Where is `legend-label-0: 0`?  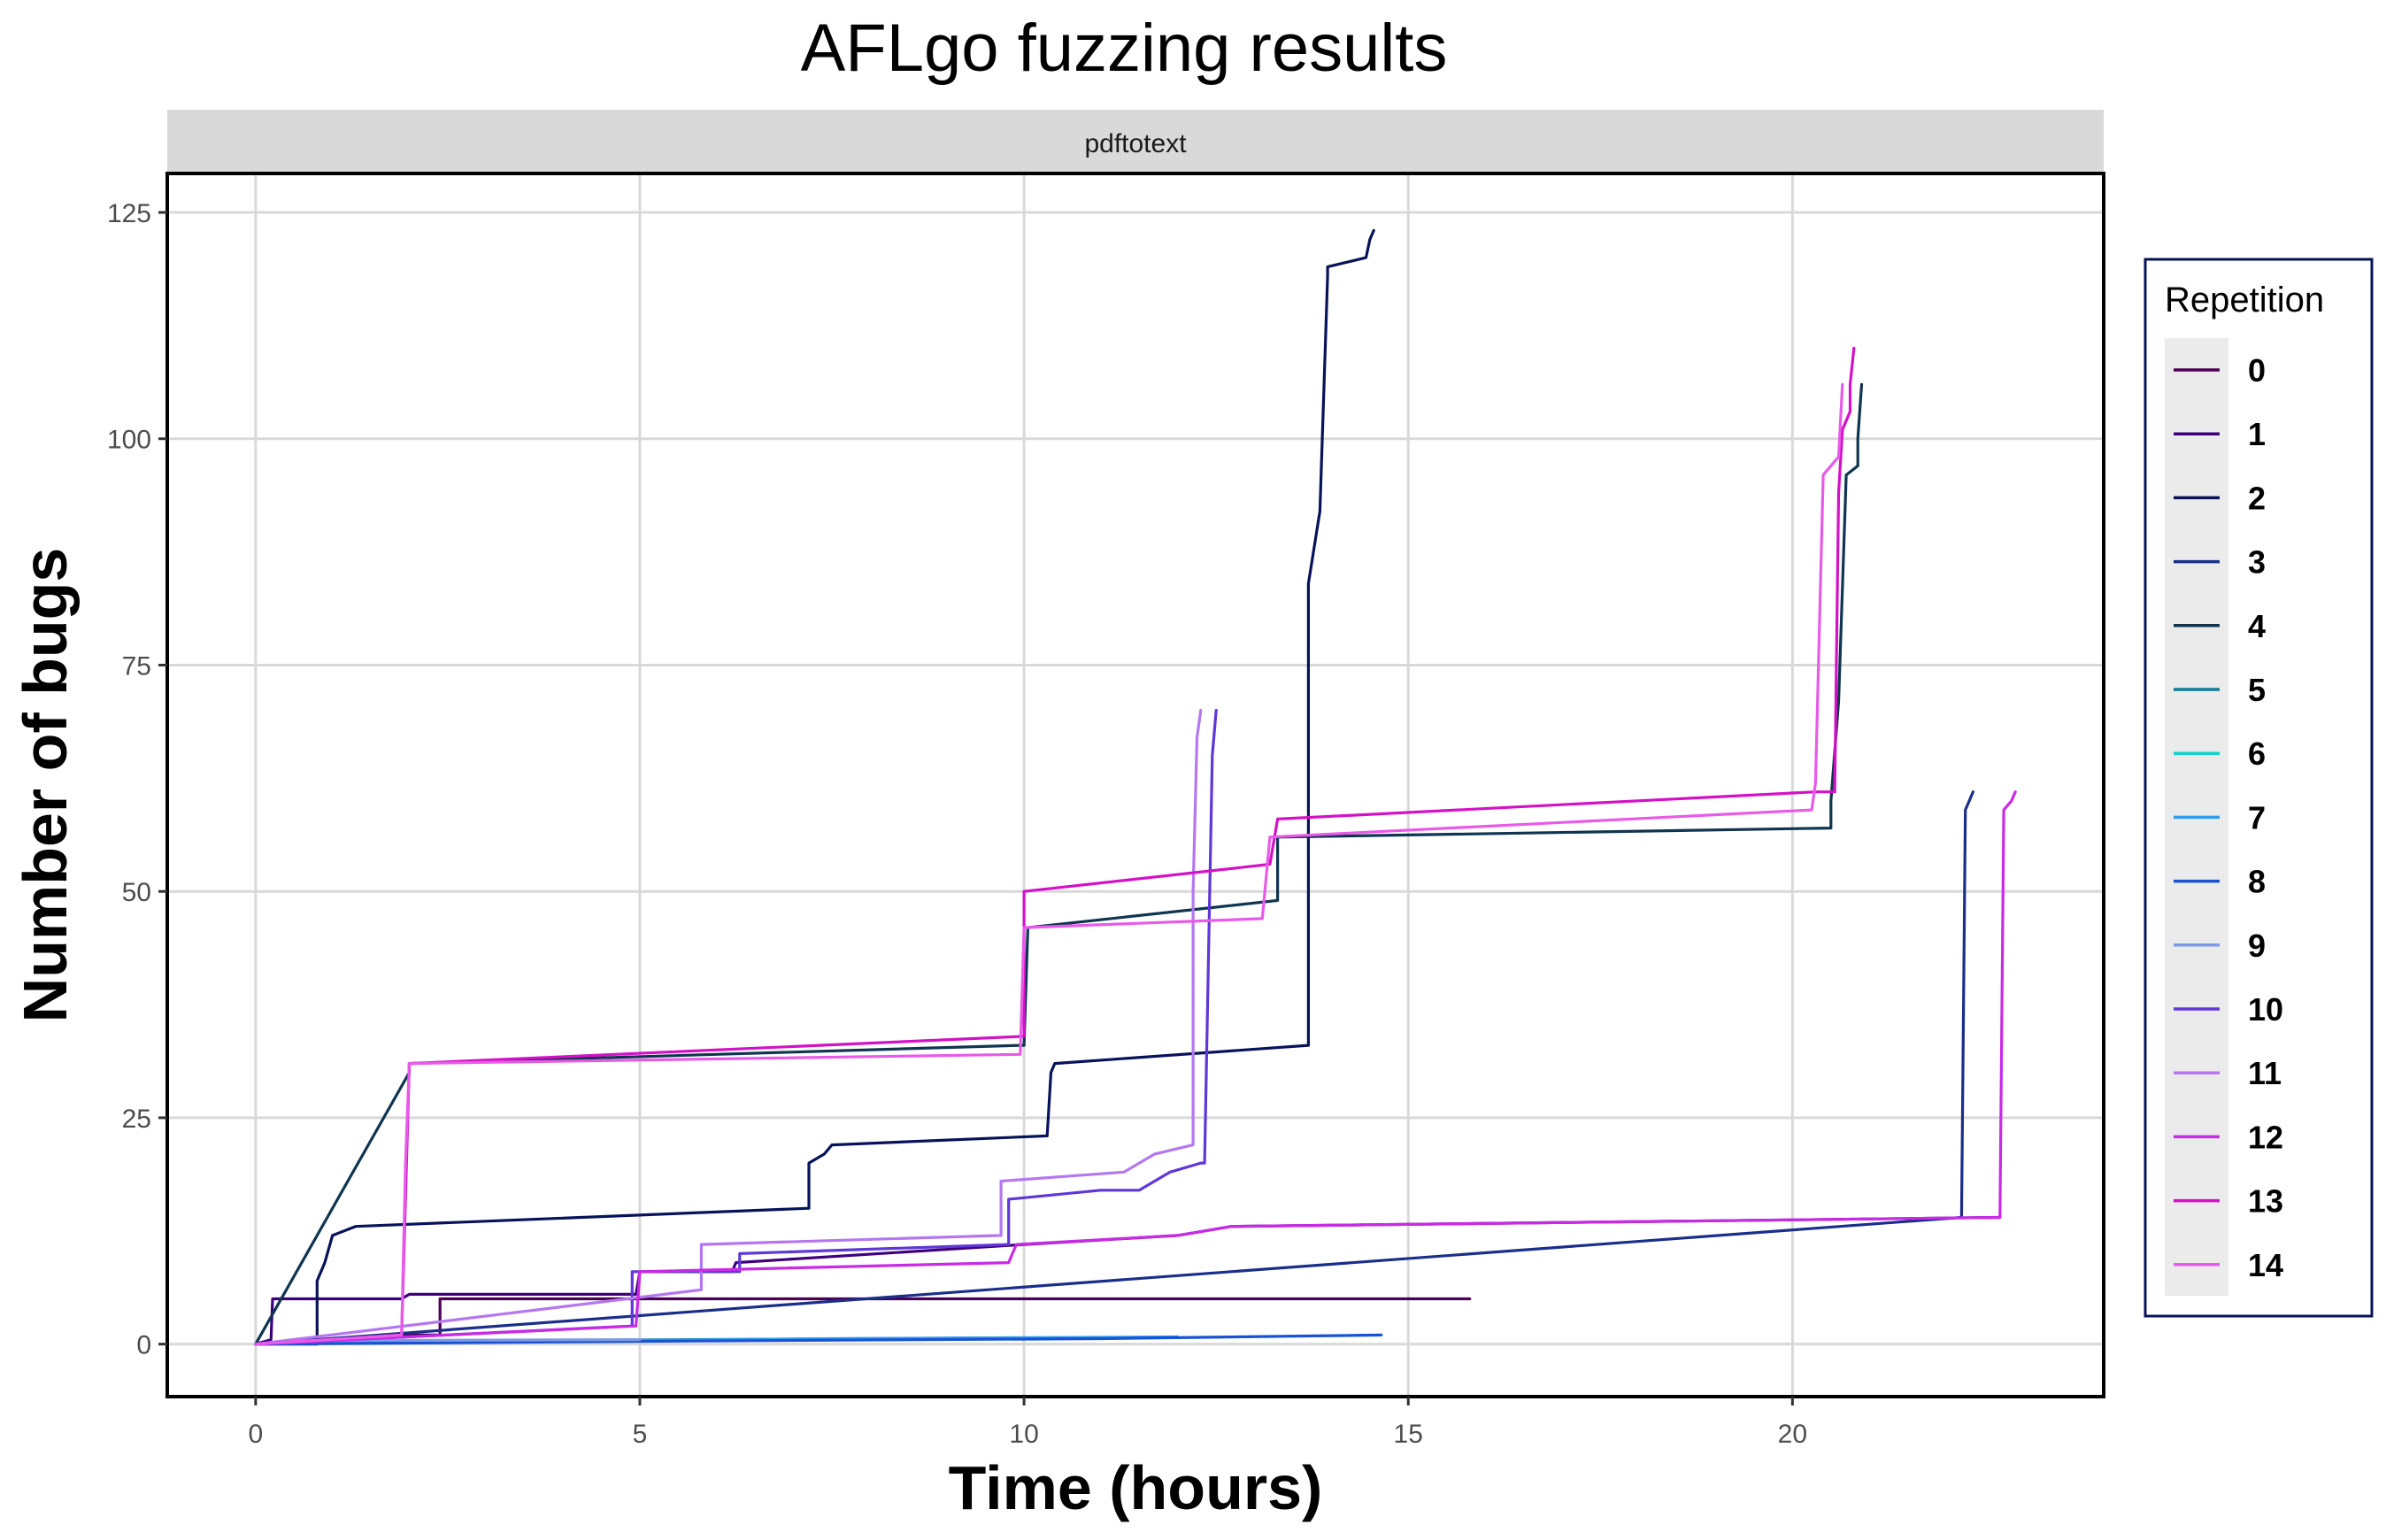 legend-label-0: 0 is located at coordinates (2257, 370).